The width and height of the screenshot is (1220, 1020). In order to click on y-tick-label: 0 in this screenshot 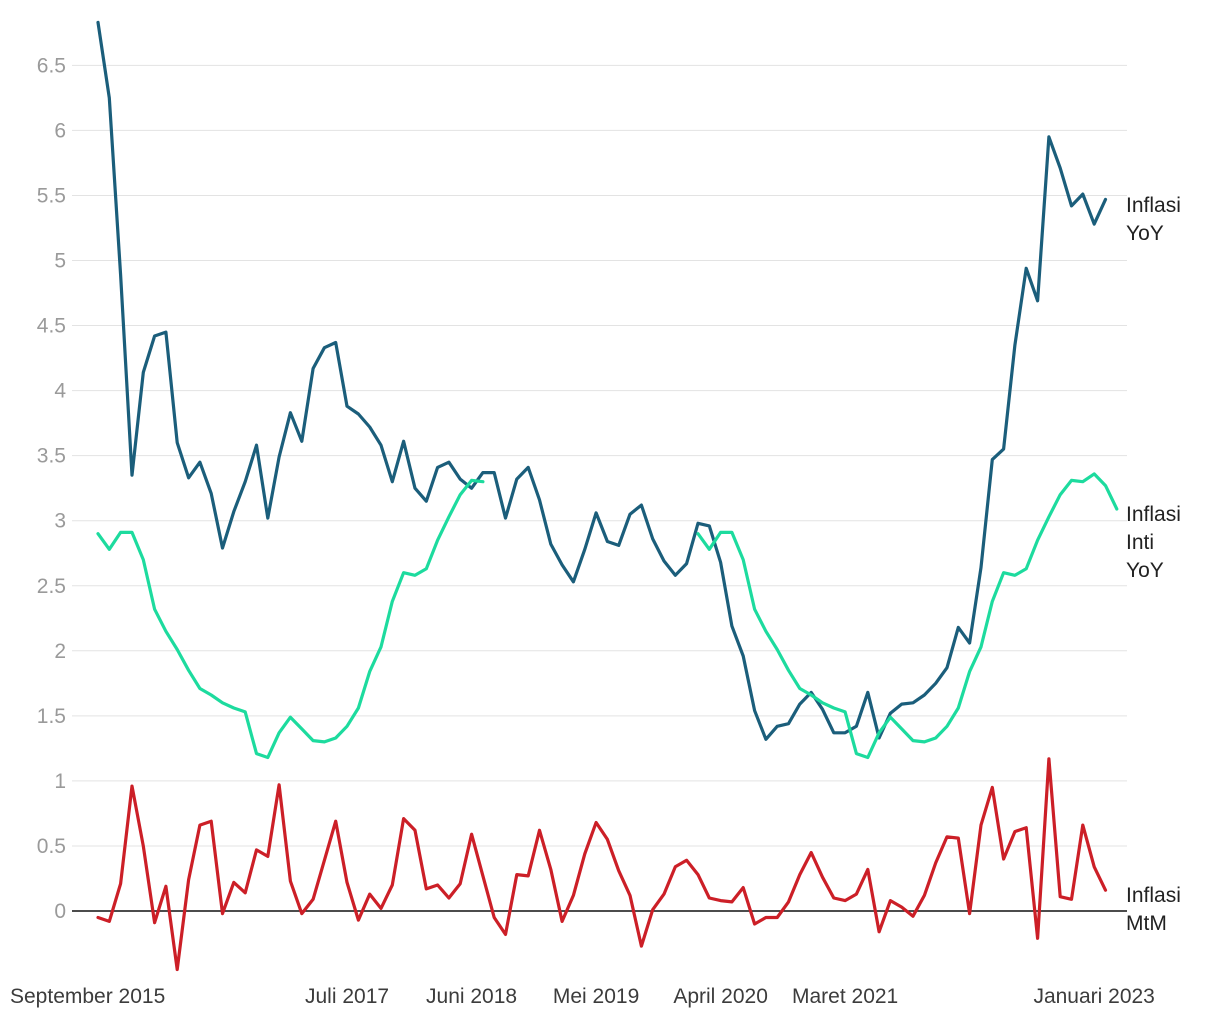, I will do `click(60, 911)`.